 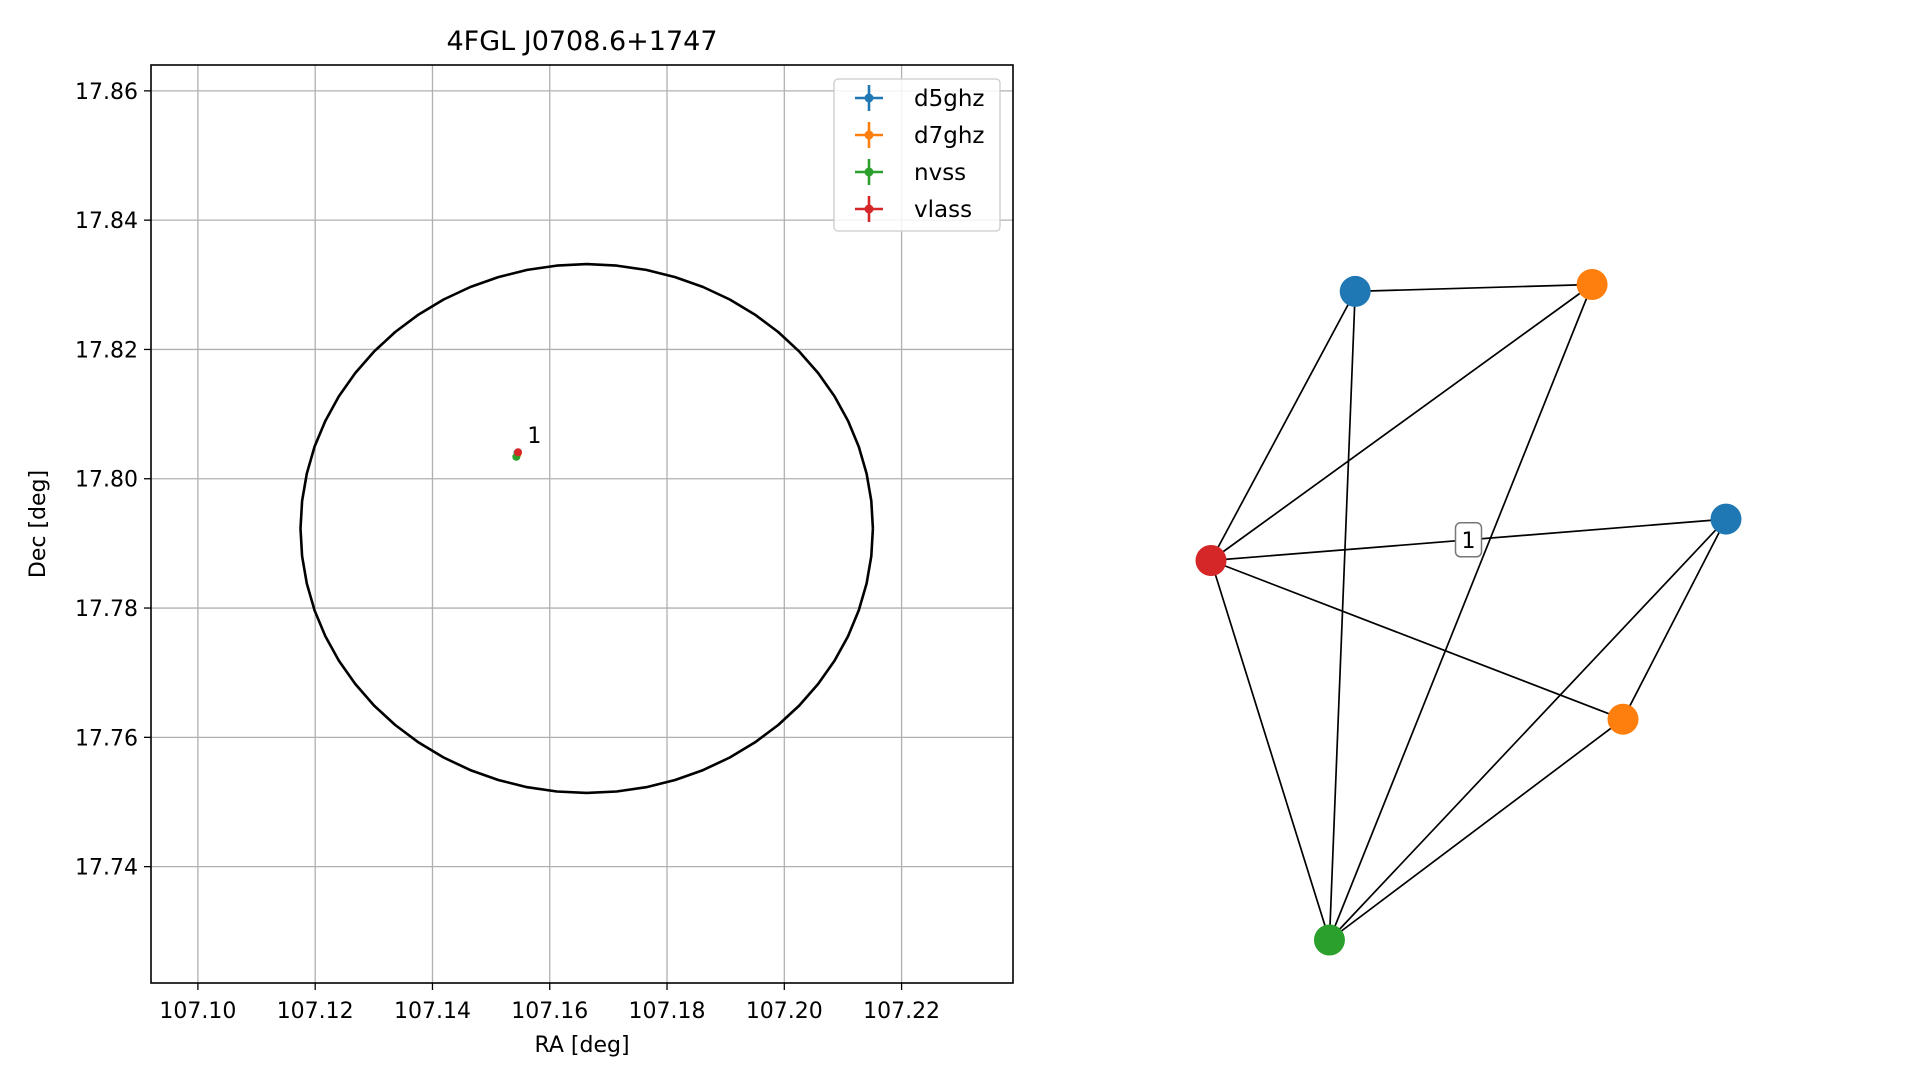 I want to click on point-vlass, so click(x=518, y=452).